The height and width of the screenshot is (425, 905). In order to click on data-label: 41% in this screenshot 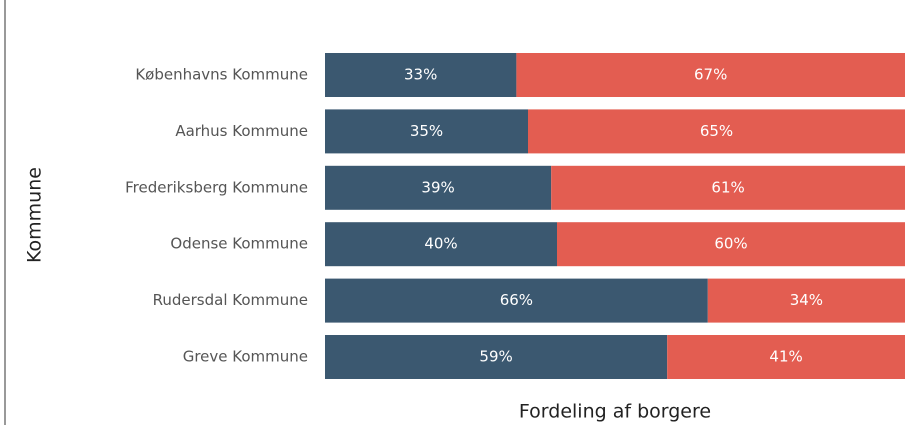, I will do `click(785, 357)`.